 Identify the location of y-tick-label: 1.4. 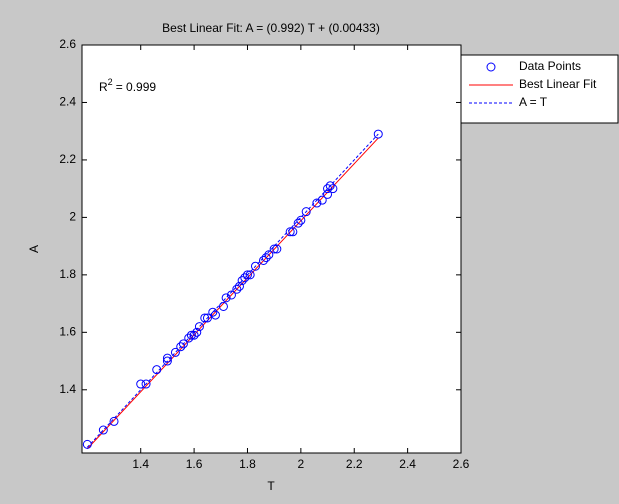
(67, 389).